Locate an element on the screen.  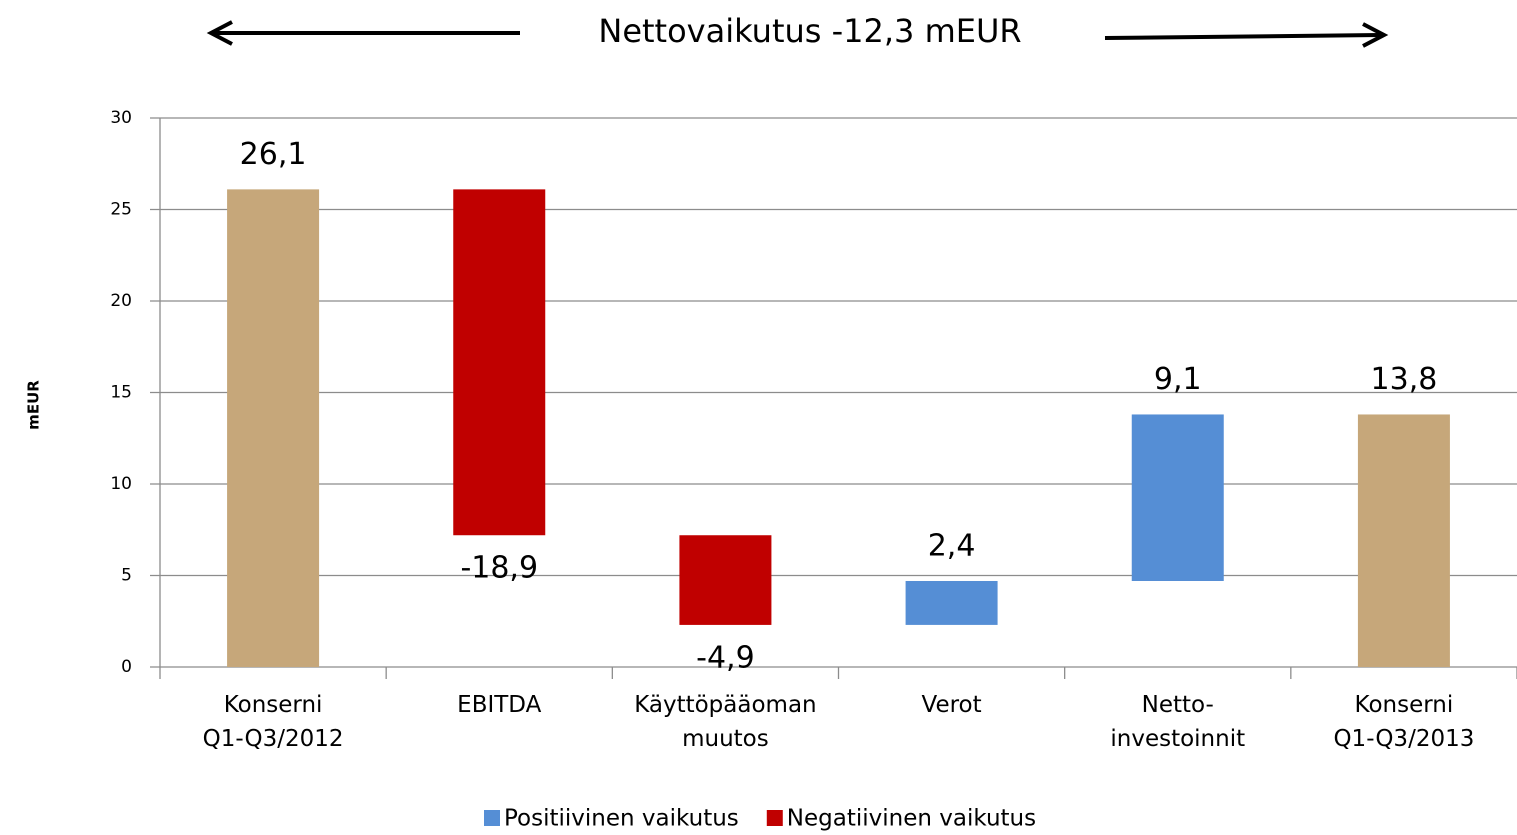
y-tick-label: 20 is located at coordinates (121, 301).